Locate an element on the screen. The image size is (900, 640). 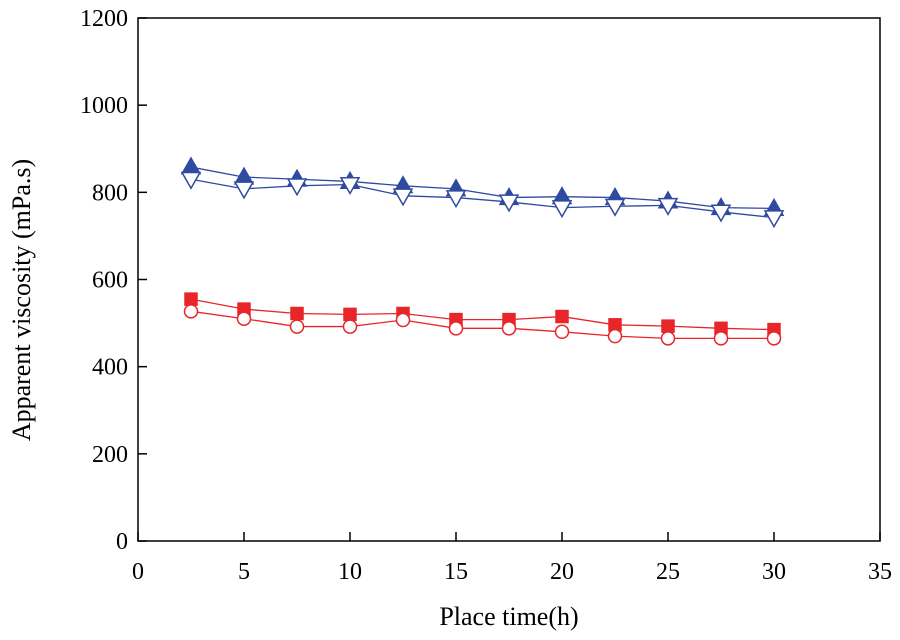
x-tick-label: 25 is located at coordinates (668, 572).